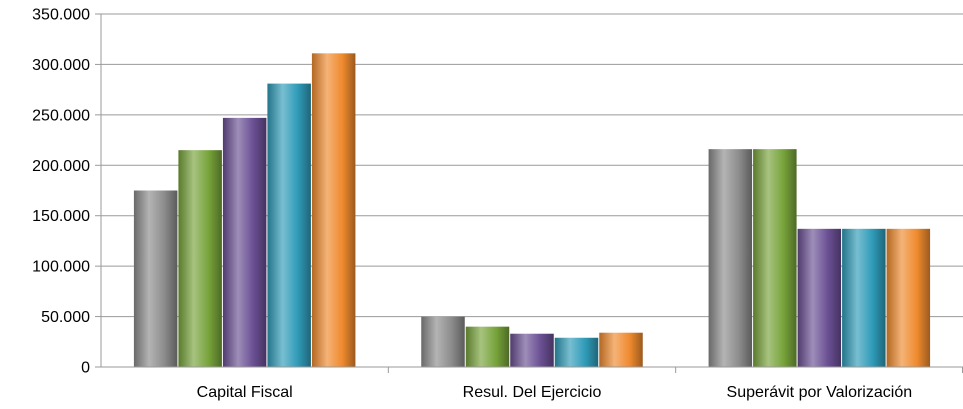 Image resolution: width=963 pixels, height=409 pixels. I want to click on y-tick-label: 250.000, so click(61, 115).